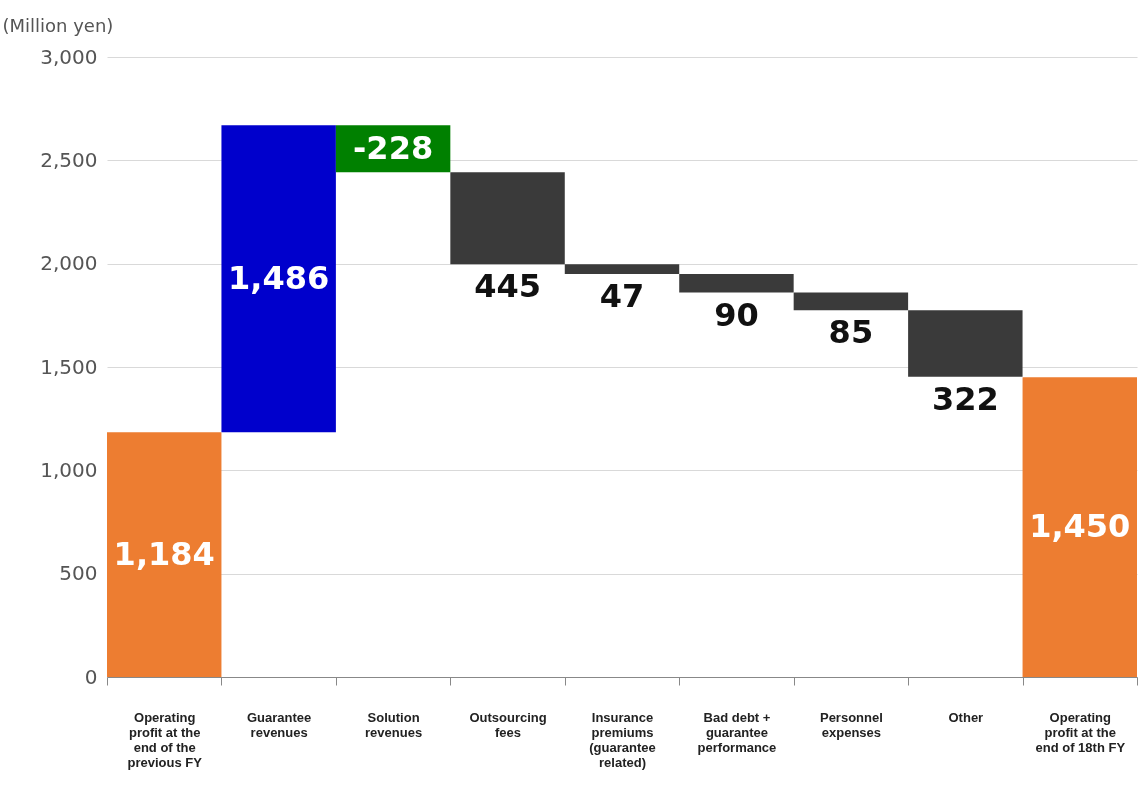 Image resolution: width=1144 pixels, height=801 pixels. What do you see at coordinates (69, 159) in the screenshot?
I see `y-tick-label: 2,500` at bounding box center [69, 159].